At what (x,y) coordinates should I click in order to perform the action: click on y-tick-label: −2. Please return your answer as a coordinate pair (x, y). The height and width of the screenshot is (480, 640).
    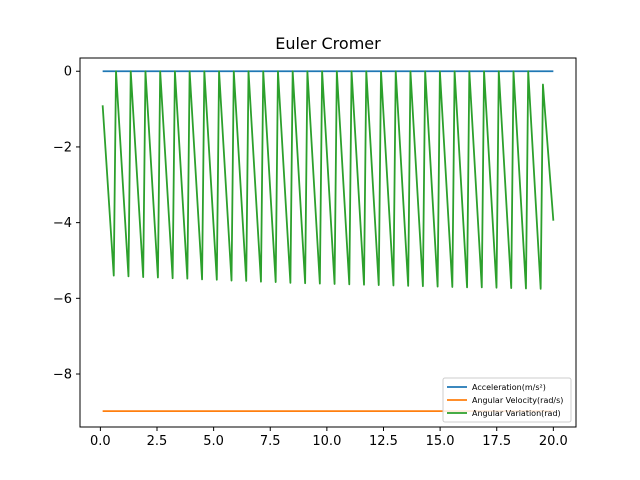
    Looking at the image, I should click on (62, 147).